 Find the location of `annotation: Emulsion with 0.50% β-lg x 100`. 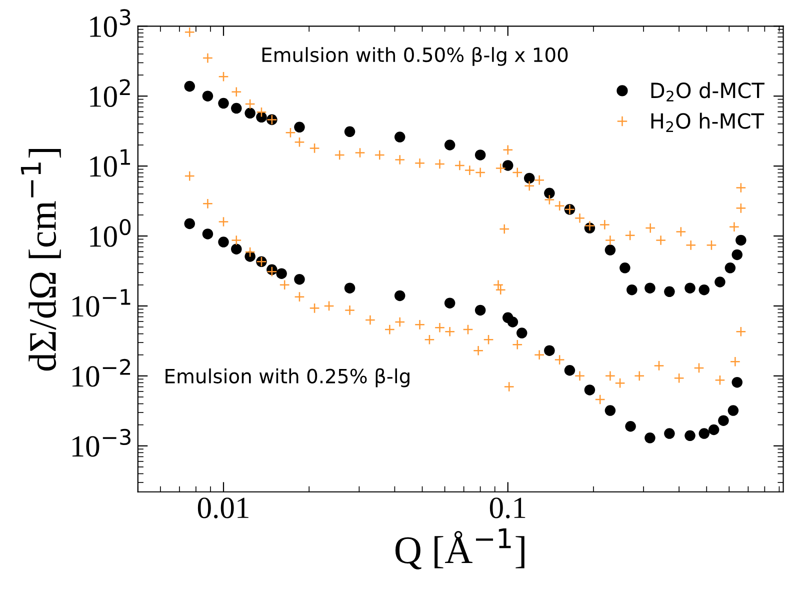

annotation: Emulsion with 0.50% β-lg x 100 is located at coordinates (415, 56).